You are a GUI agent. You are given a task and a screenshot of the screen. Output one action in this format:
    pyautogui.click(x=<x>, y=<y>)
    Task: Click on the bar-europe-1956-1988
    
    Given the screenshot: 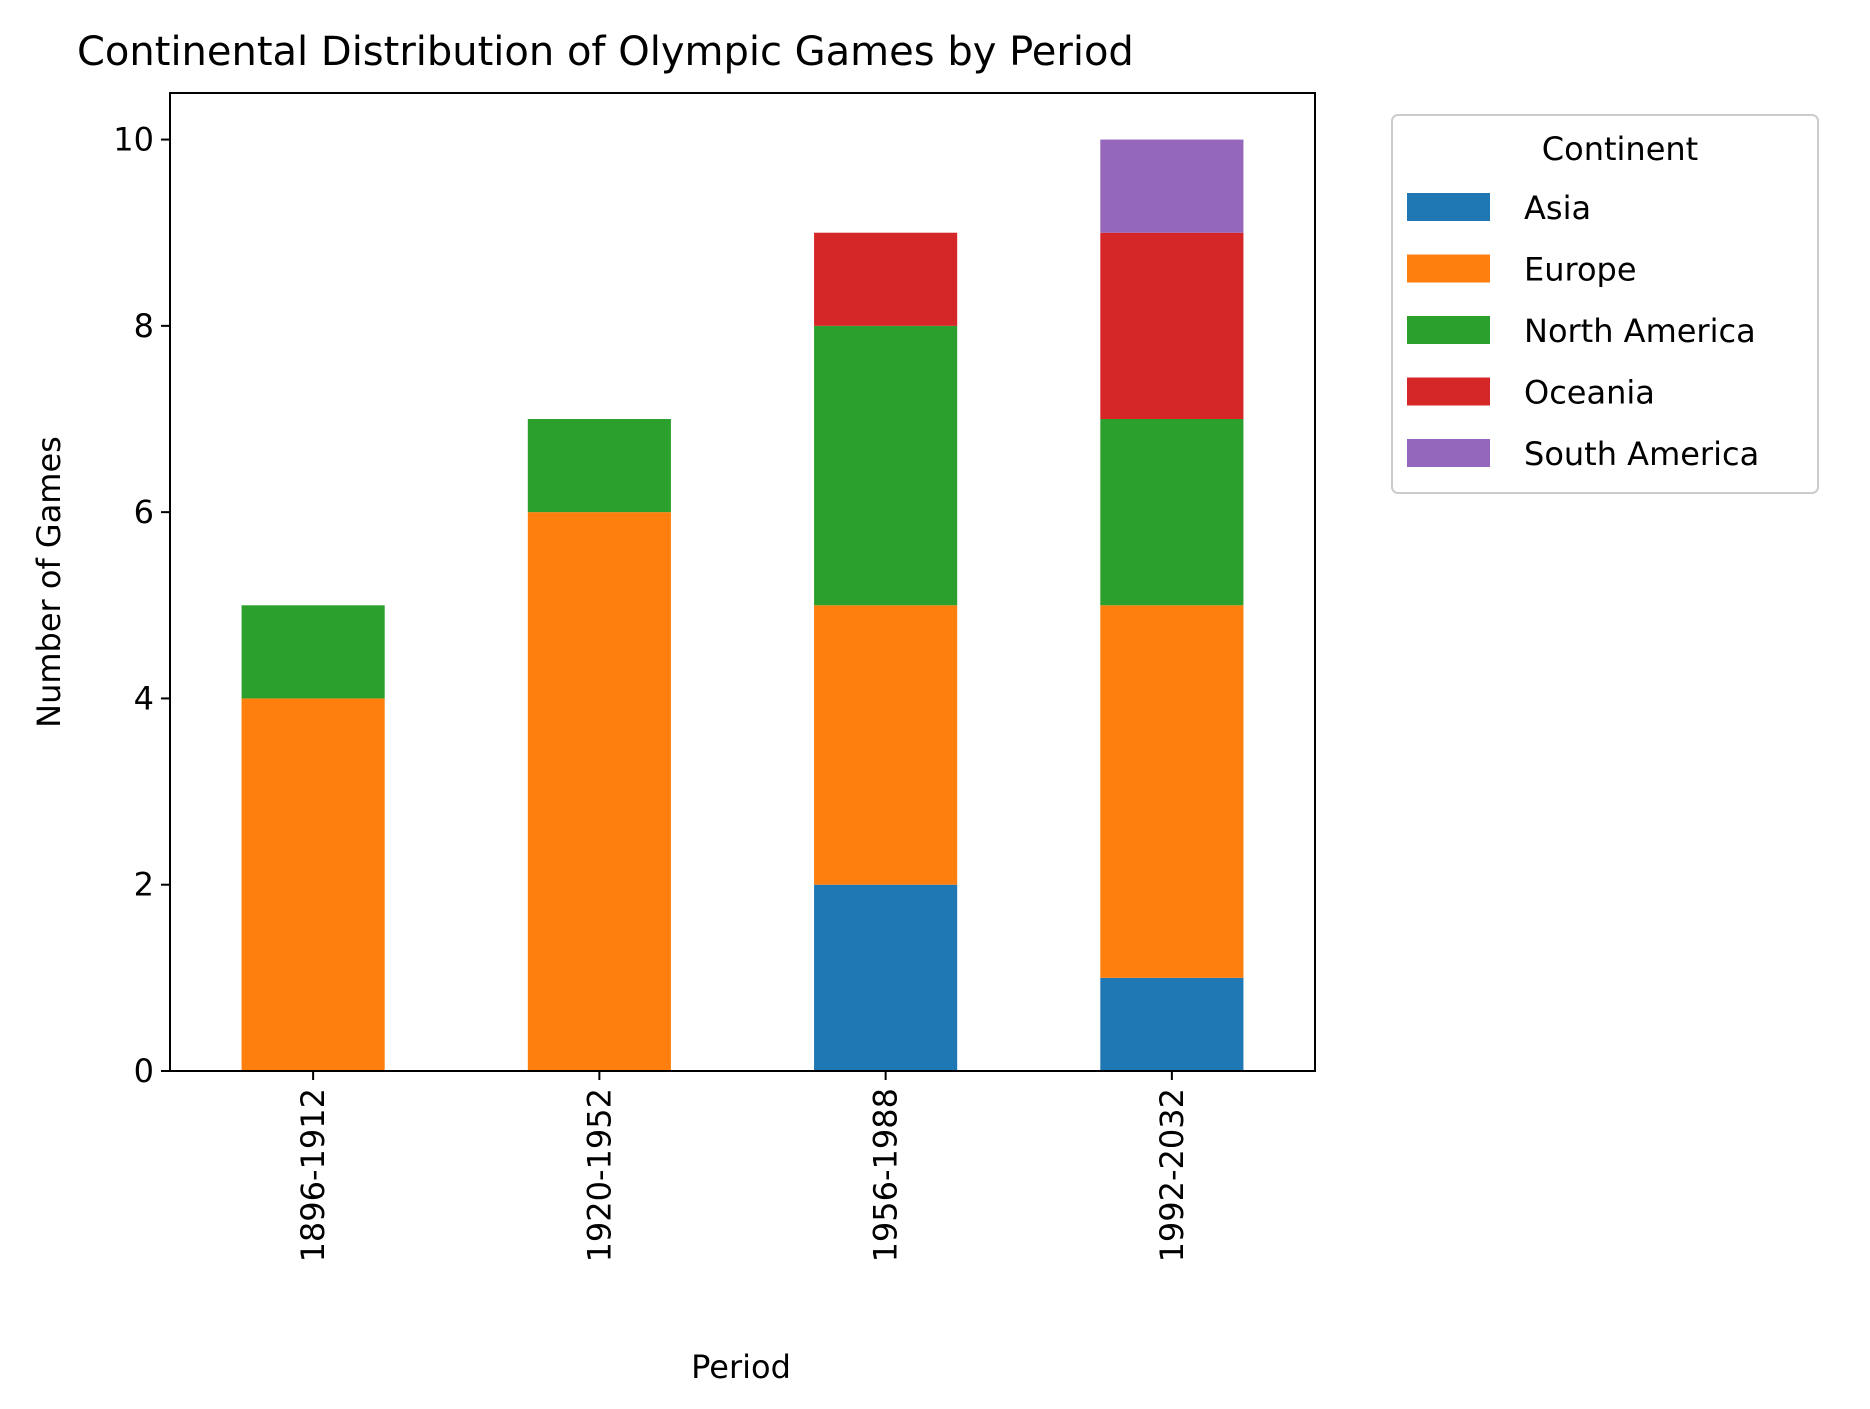 What is the action you would take?
    pyautogui.click(x=886, y=745)
    